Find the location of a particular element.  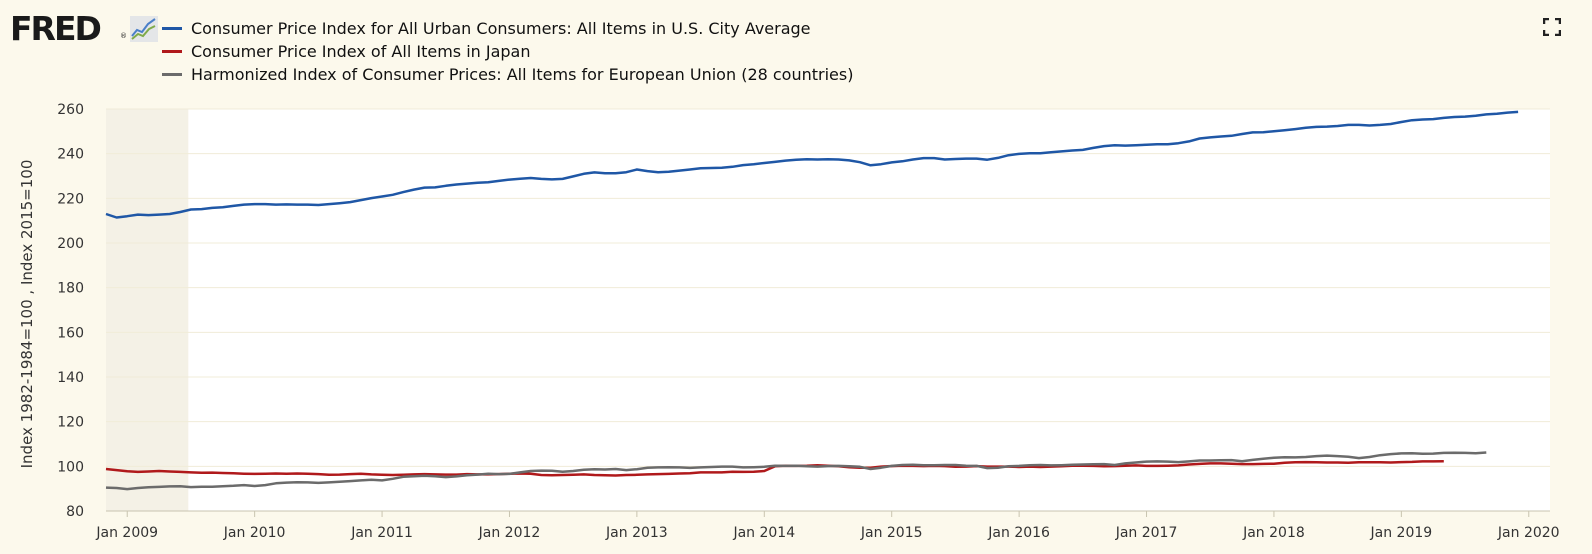

x-tick-label: Jan 2012 is located at coordinates (509, 533).